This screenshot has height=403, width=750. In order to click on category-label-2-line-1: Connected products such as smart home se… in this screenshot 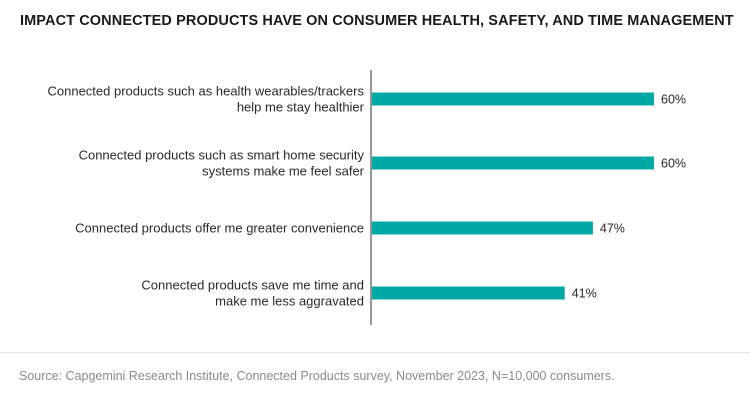, I will do `click(222, 155)`.